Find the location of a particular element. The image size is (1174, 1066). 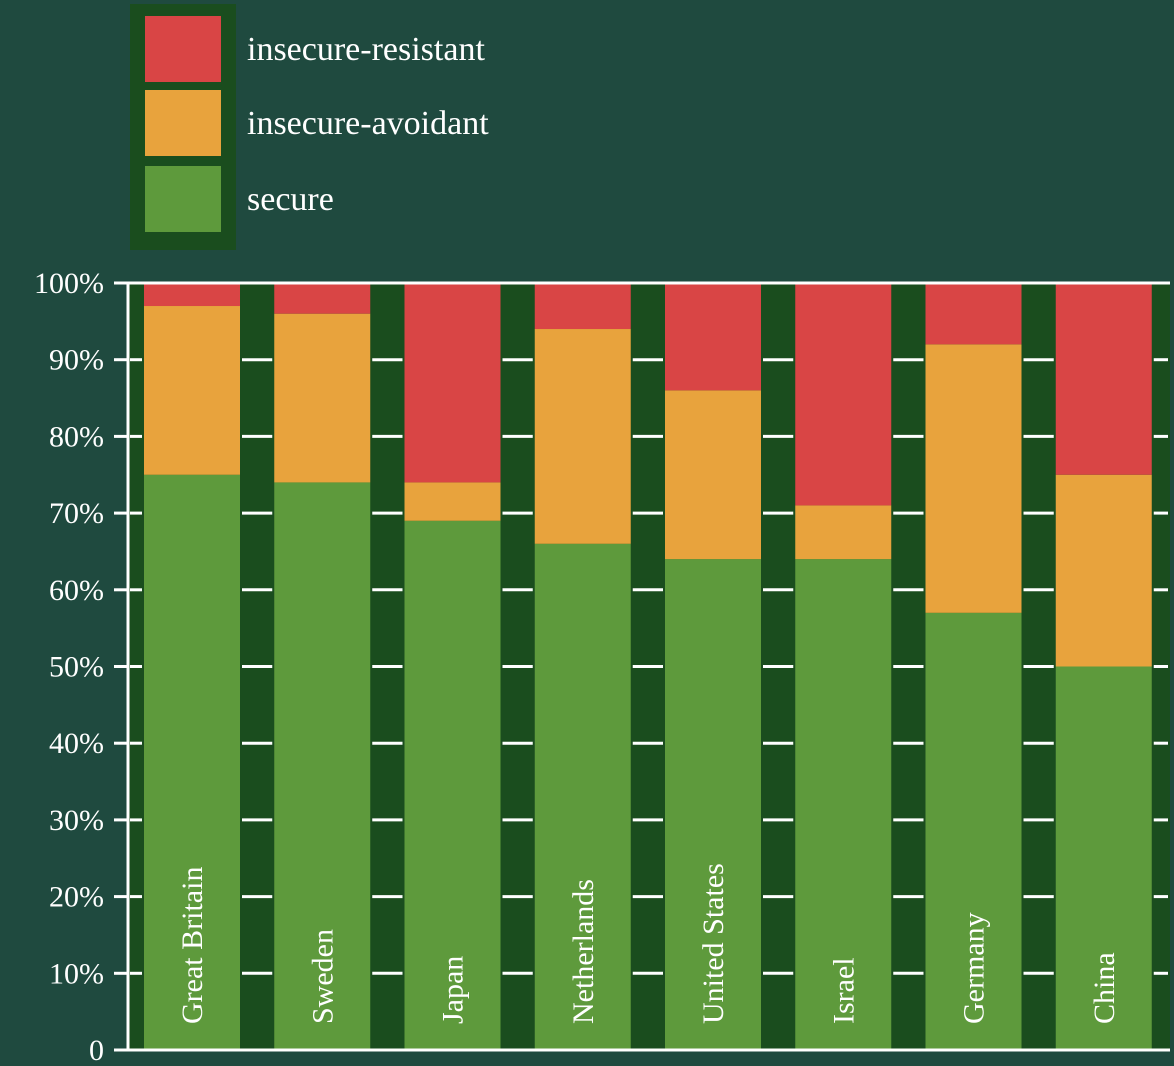

ytick-label-6: 60% is located at coordinates (76, 590).